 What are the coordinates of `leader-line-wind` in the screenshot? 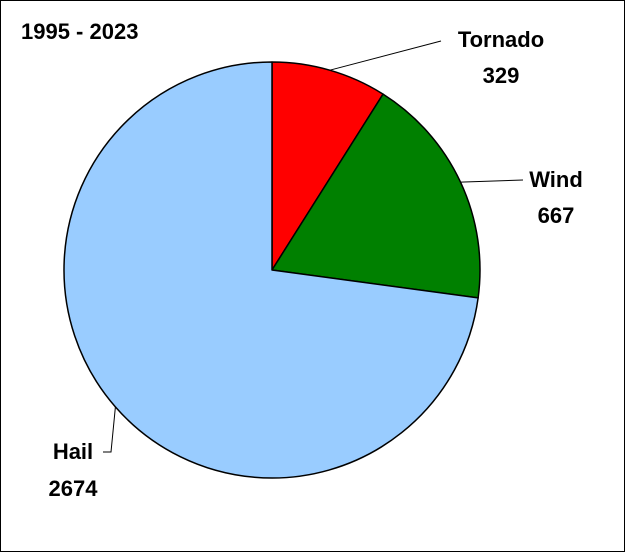 It's located at (492, 181).